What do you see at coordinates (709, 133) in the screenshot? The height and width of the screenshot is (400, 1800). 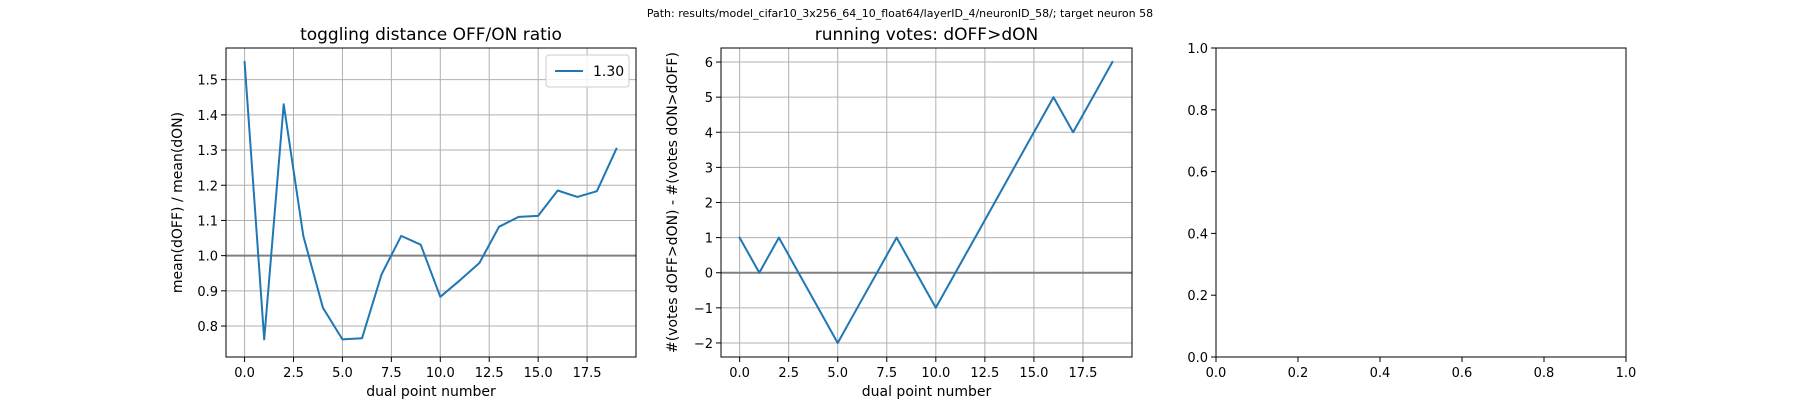 I see `y-tick-label: 4` at bounding box center [709, 133].